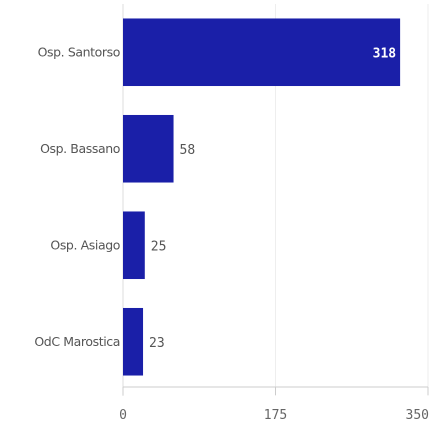 The height and width of the screenshot is (424, 429). What do you see at coordinates (385, 53) in the screenshot?
I see `data-label: 318` at bounding box center [385, 53].